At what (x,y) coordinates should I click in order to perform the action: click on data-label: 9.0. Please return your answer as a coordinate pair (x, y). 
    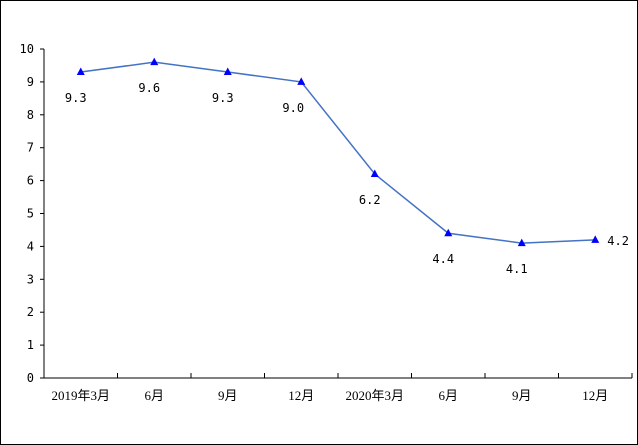
    Looking at the image, I should click on (293, 108).